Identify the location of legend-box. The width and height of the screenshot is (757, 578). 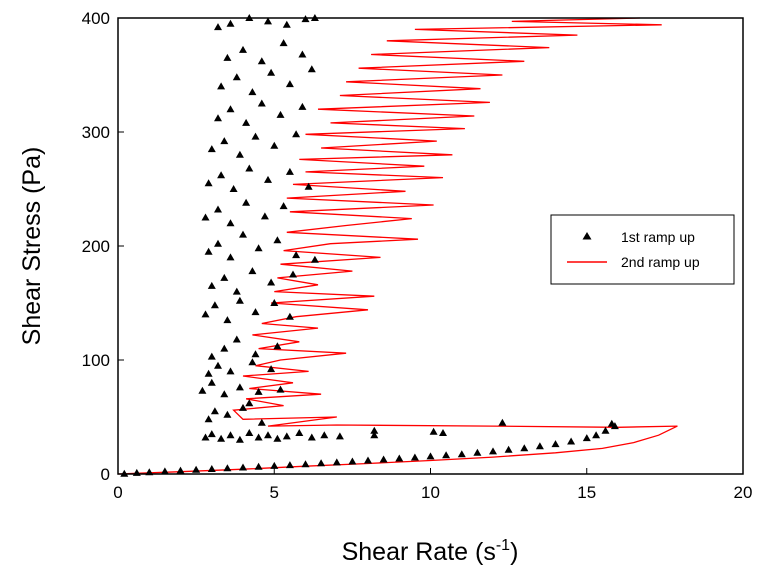
(642, 249).